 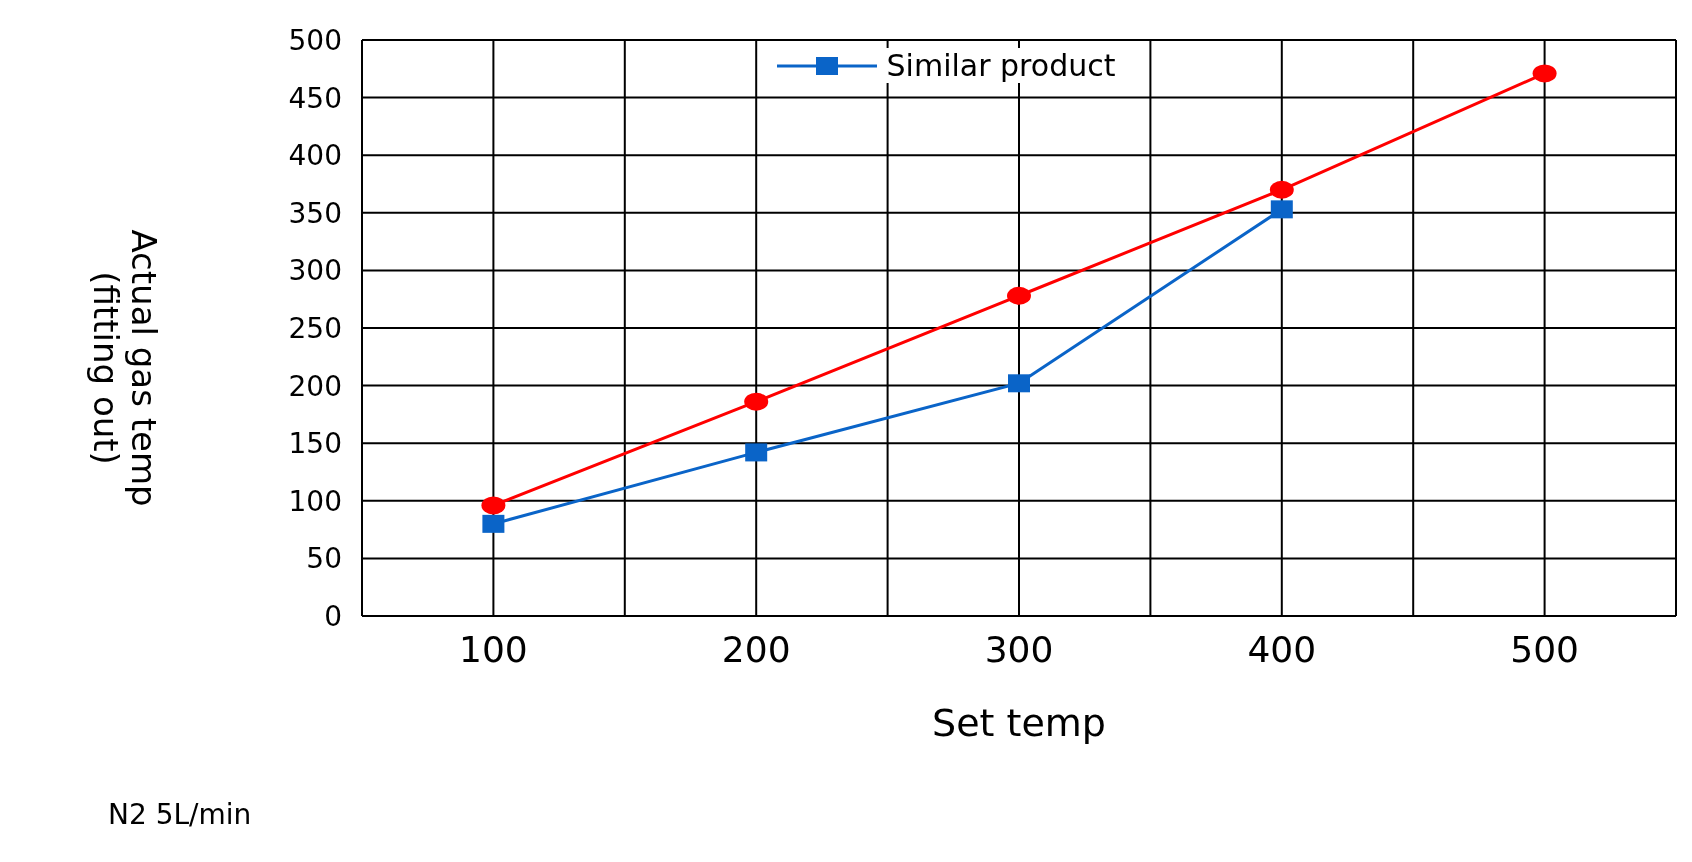 I want to click on y-tick-label: 300, so click(x=315, y=271).